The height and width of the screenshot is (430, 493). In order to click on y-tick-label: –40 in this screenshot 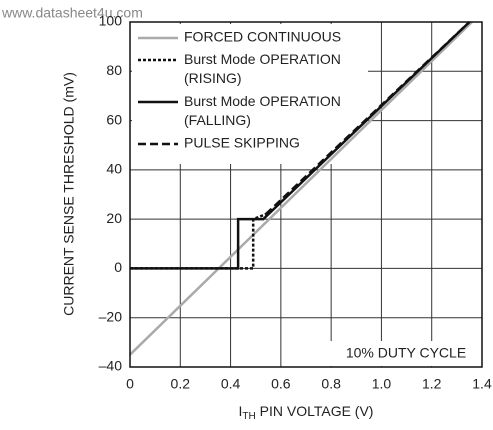, I will do `click(111, 366)`.